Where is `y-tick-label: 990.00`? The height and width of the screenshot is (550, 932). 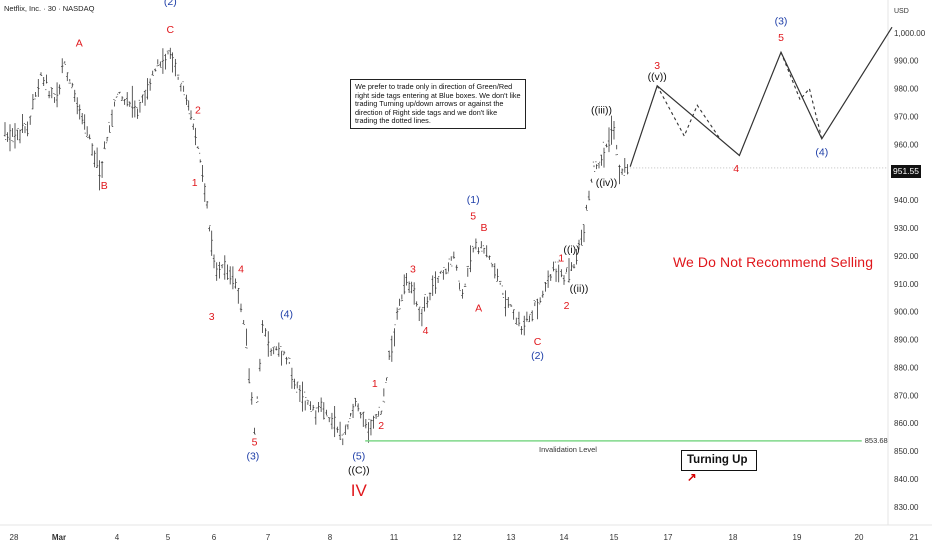
y-tick-label: 990.00 is located at coordinates (906, 61).